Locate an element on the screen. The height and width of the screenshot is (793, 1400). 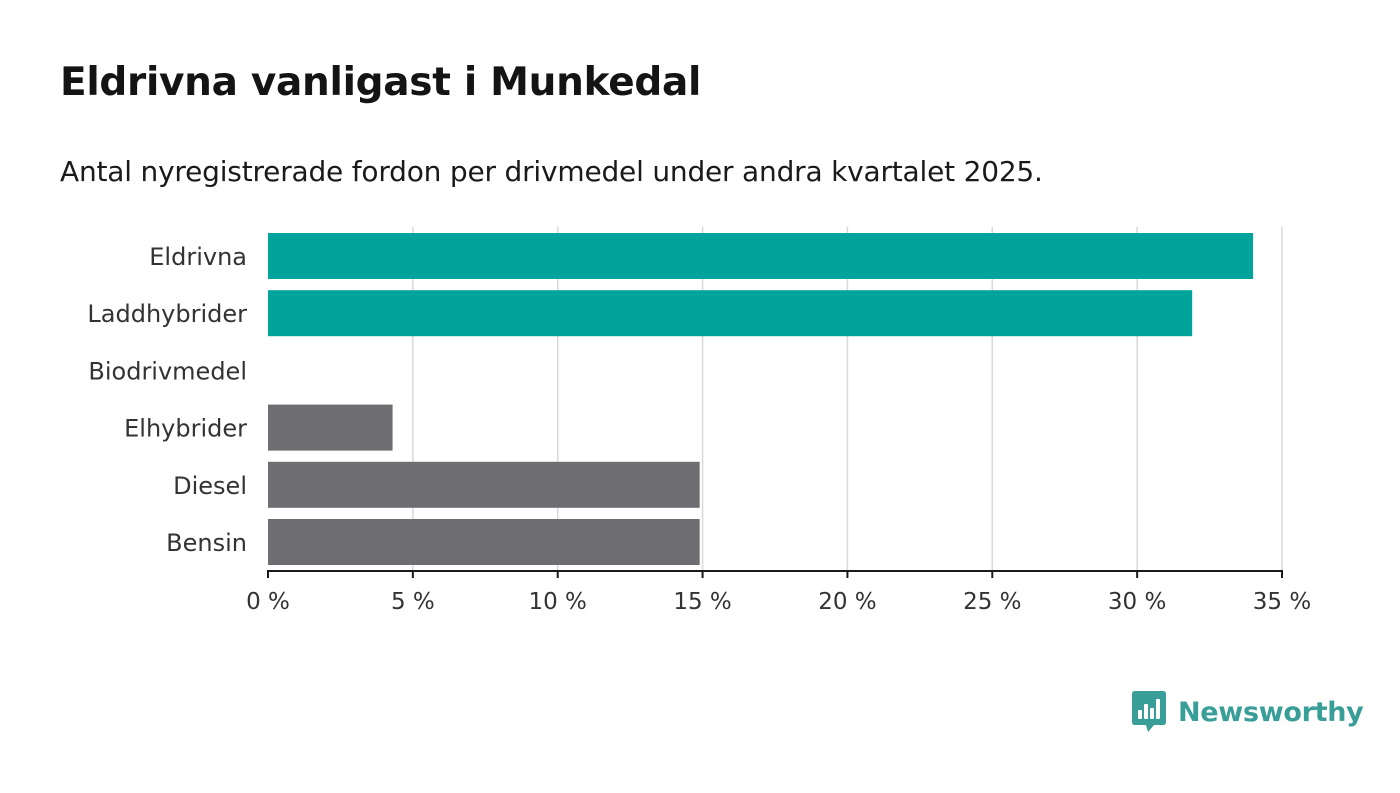
x-tick-label: 35 % is located at coordinates (1282, 602).